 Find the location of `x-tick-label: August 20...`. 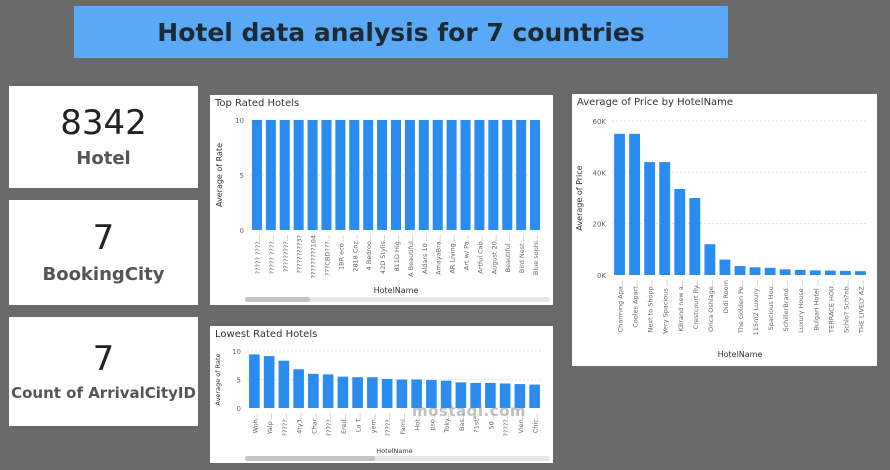

x-tick-label: August 20... is located at coordinates (494, 254).